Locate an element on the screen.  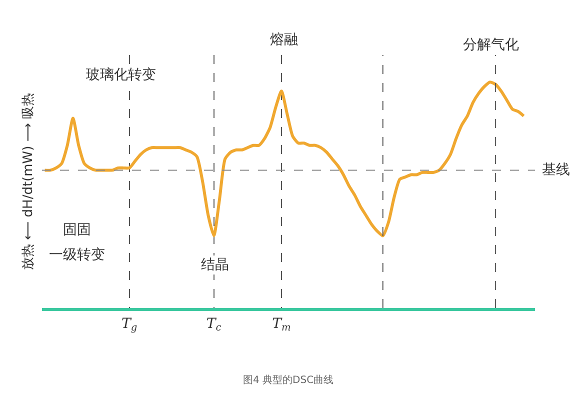
annotation: 结晶 is located at coordinates (215, 265).